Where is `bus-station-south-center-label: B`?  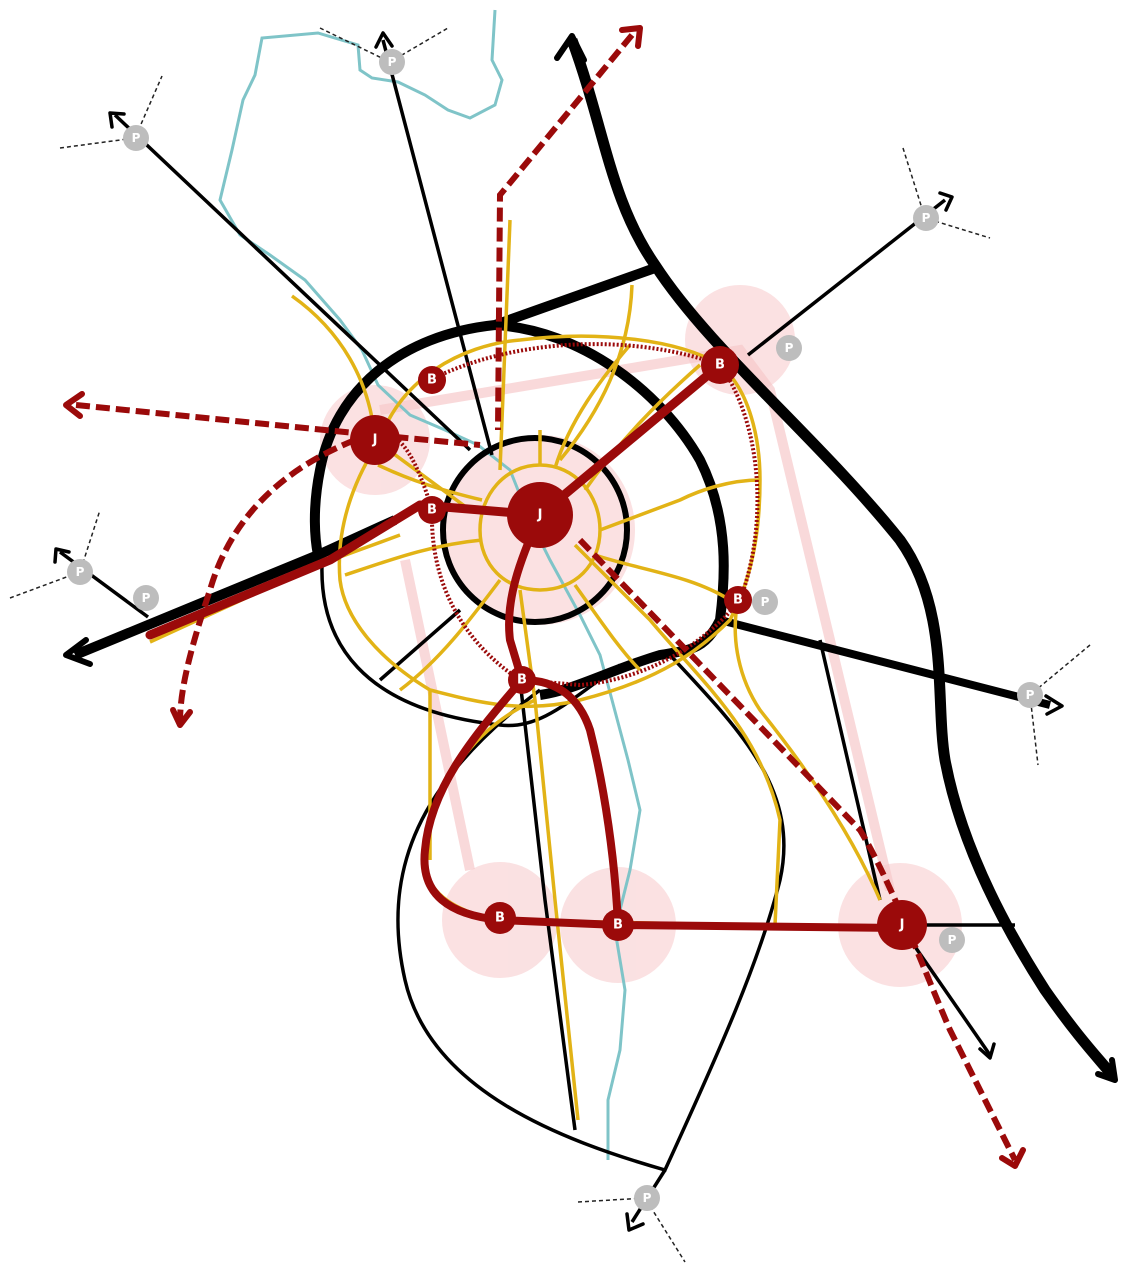 bus-station-south-center-label: B is located at coordinates (618, 925).